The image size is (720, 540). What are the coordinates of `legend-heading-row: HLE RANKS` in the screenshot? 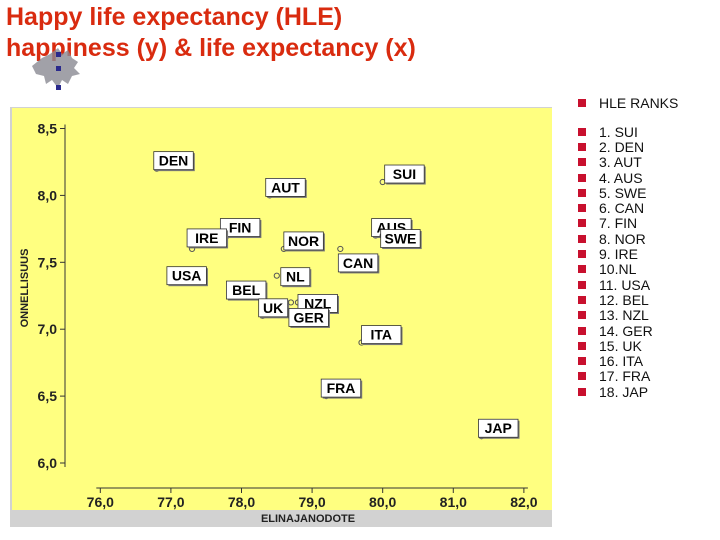 It's located at (648, 103).